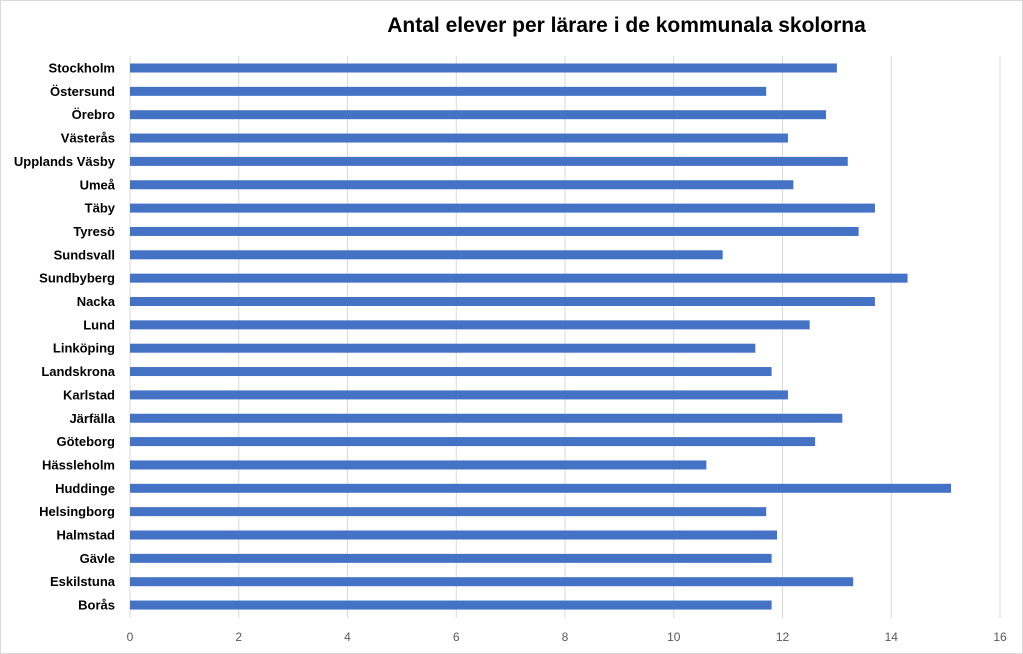 The height and width of the screenshot is (654, 1023). I want to click on category-label: Tyresö, so click(94, 231).